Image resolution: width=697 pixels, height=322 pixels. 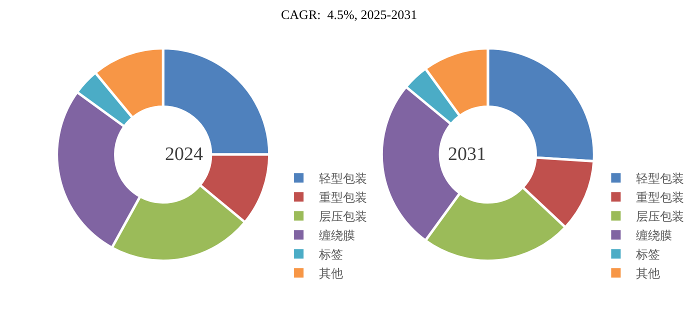 I want to click on text: 2031, so click(x=467, y=154).